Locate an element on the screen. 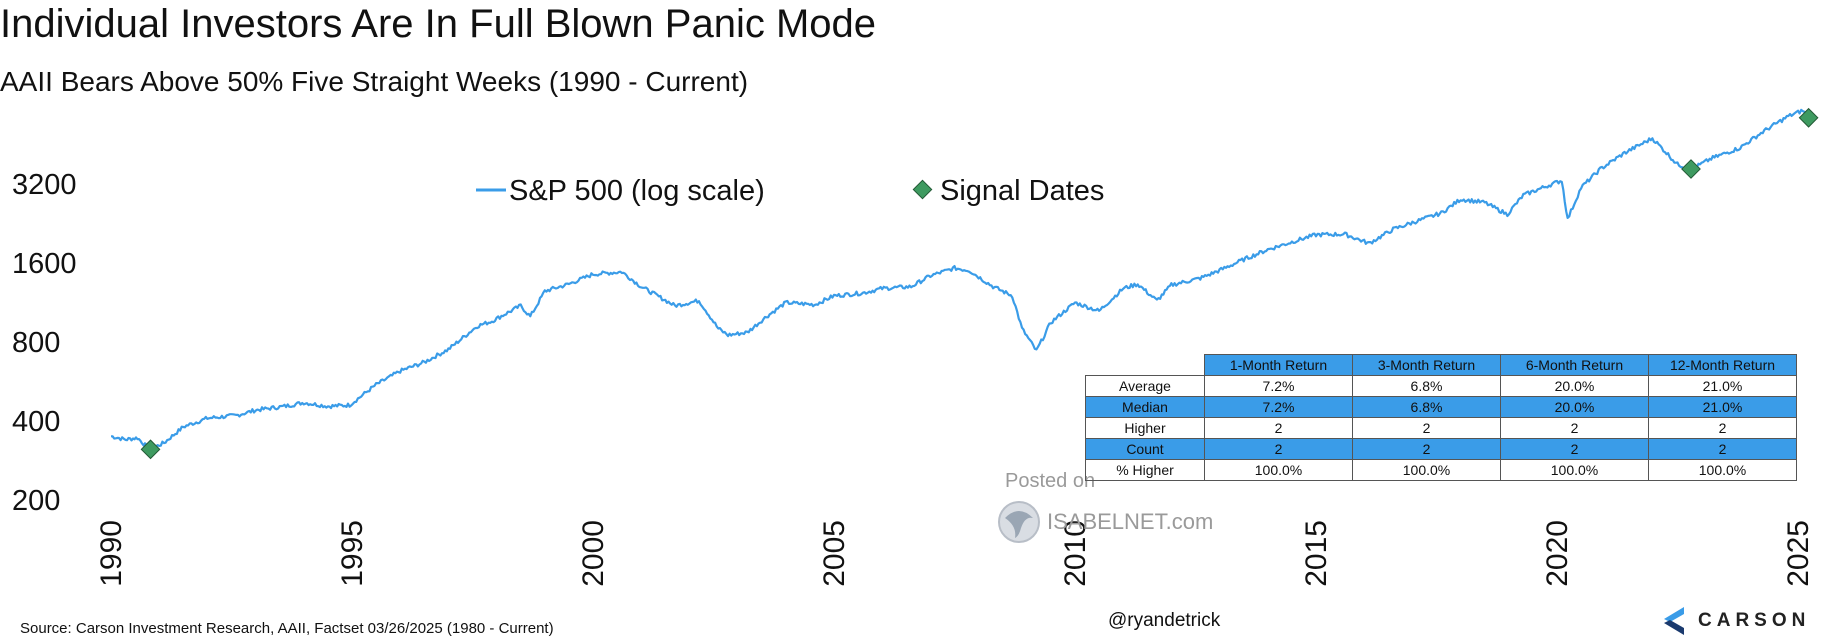  legend-entry-sp500: S&P 500 (log scale) is located at coordinates (637, 191).